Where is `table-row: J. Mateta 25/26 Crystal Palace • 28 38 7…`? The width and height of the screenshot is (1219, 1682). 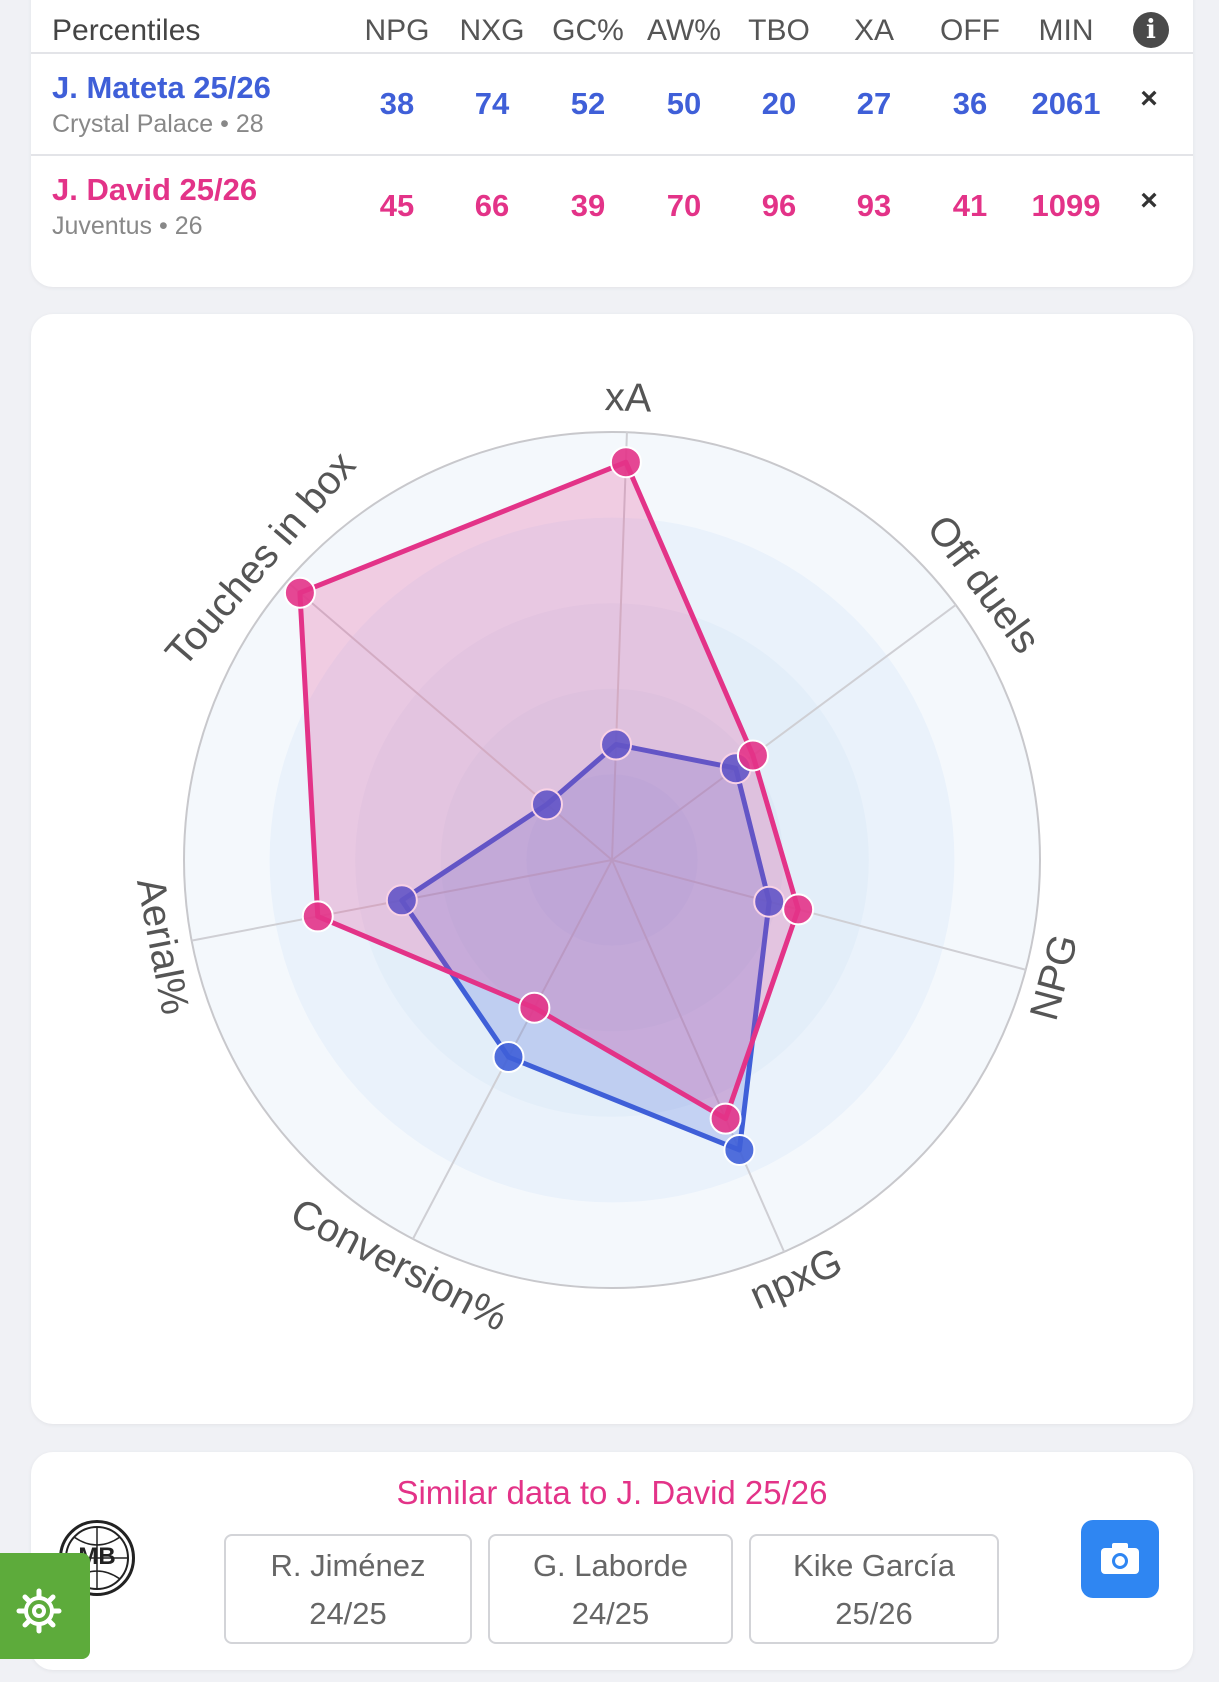 table-row: J. Mateta 25/26 Crystal Palace • 28 38 7… is located at coordinates (612, 105).